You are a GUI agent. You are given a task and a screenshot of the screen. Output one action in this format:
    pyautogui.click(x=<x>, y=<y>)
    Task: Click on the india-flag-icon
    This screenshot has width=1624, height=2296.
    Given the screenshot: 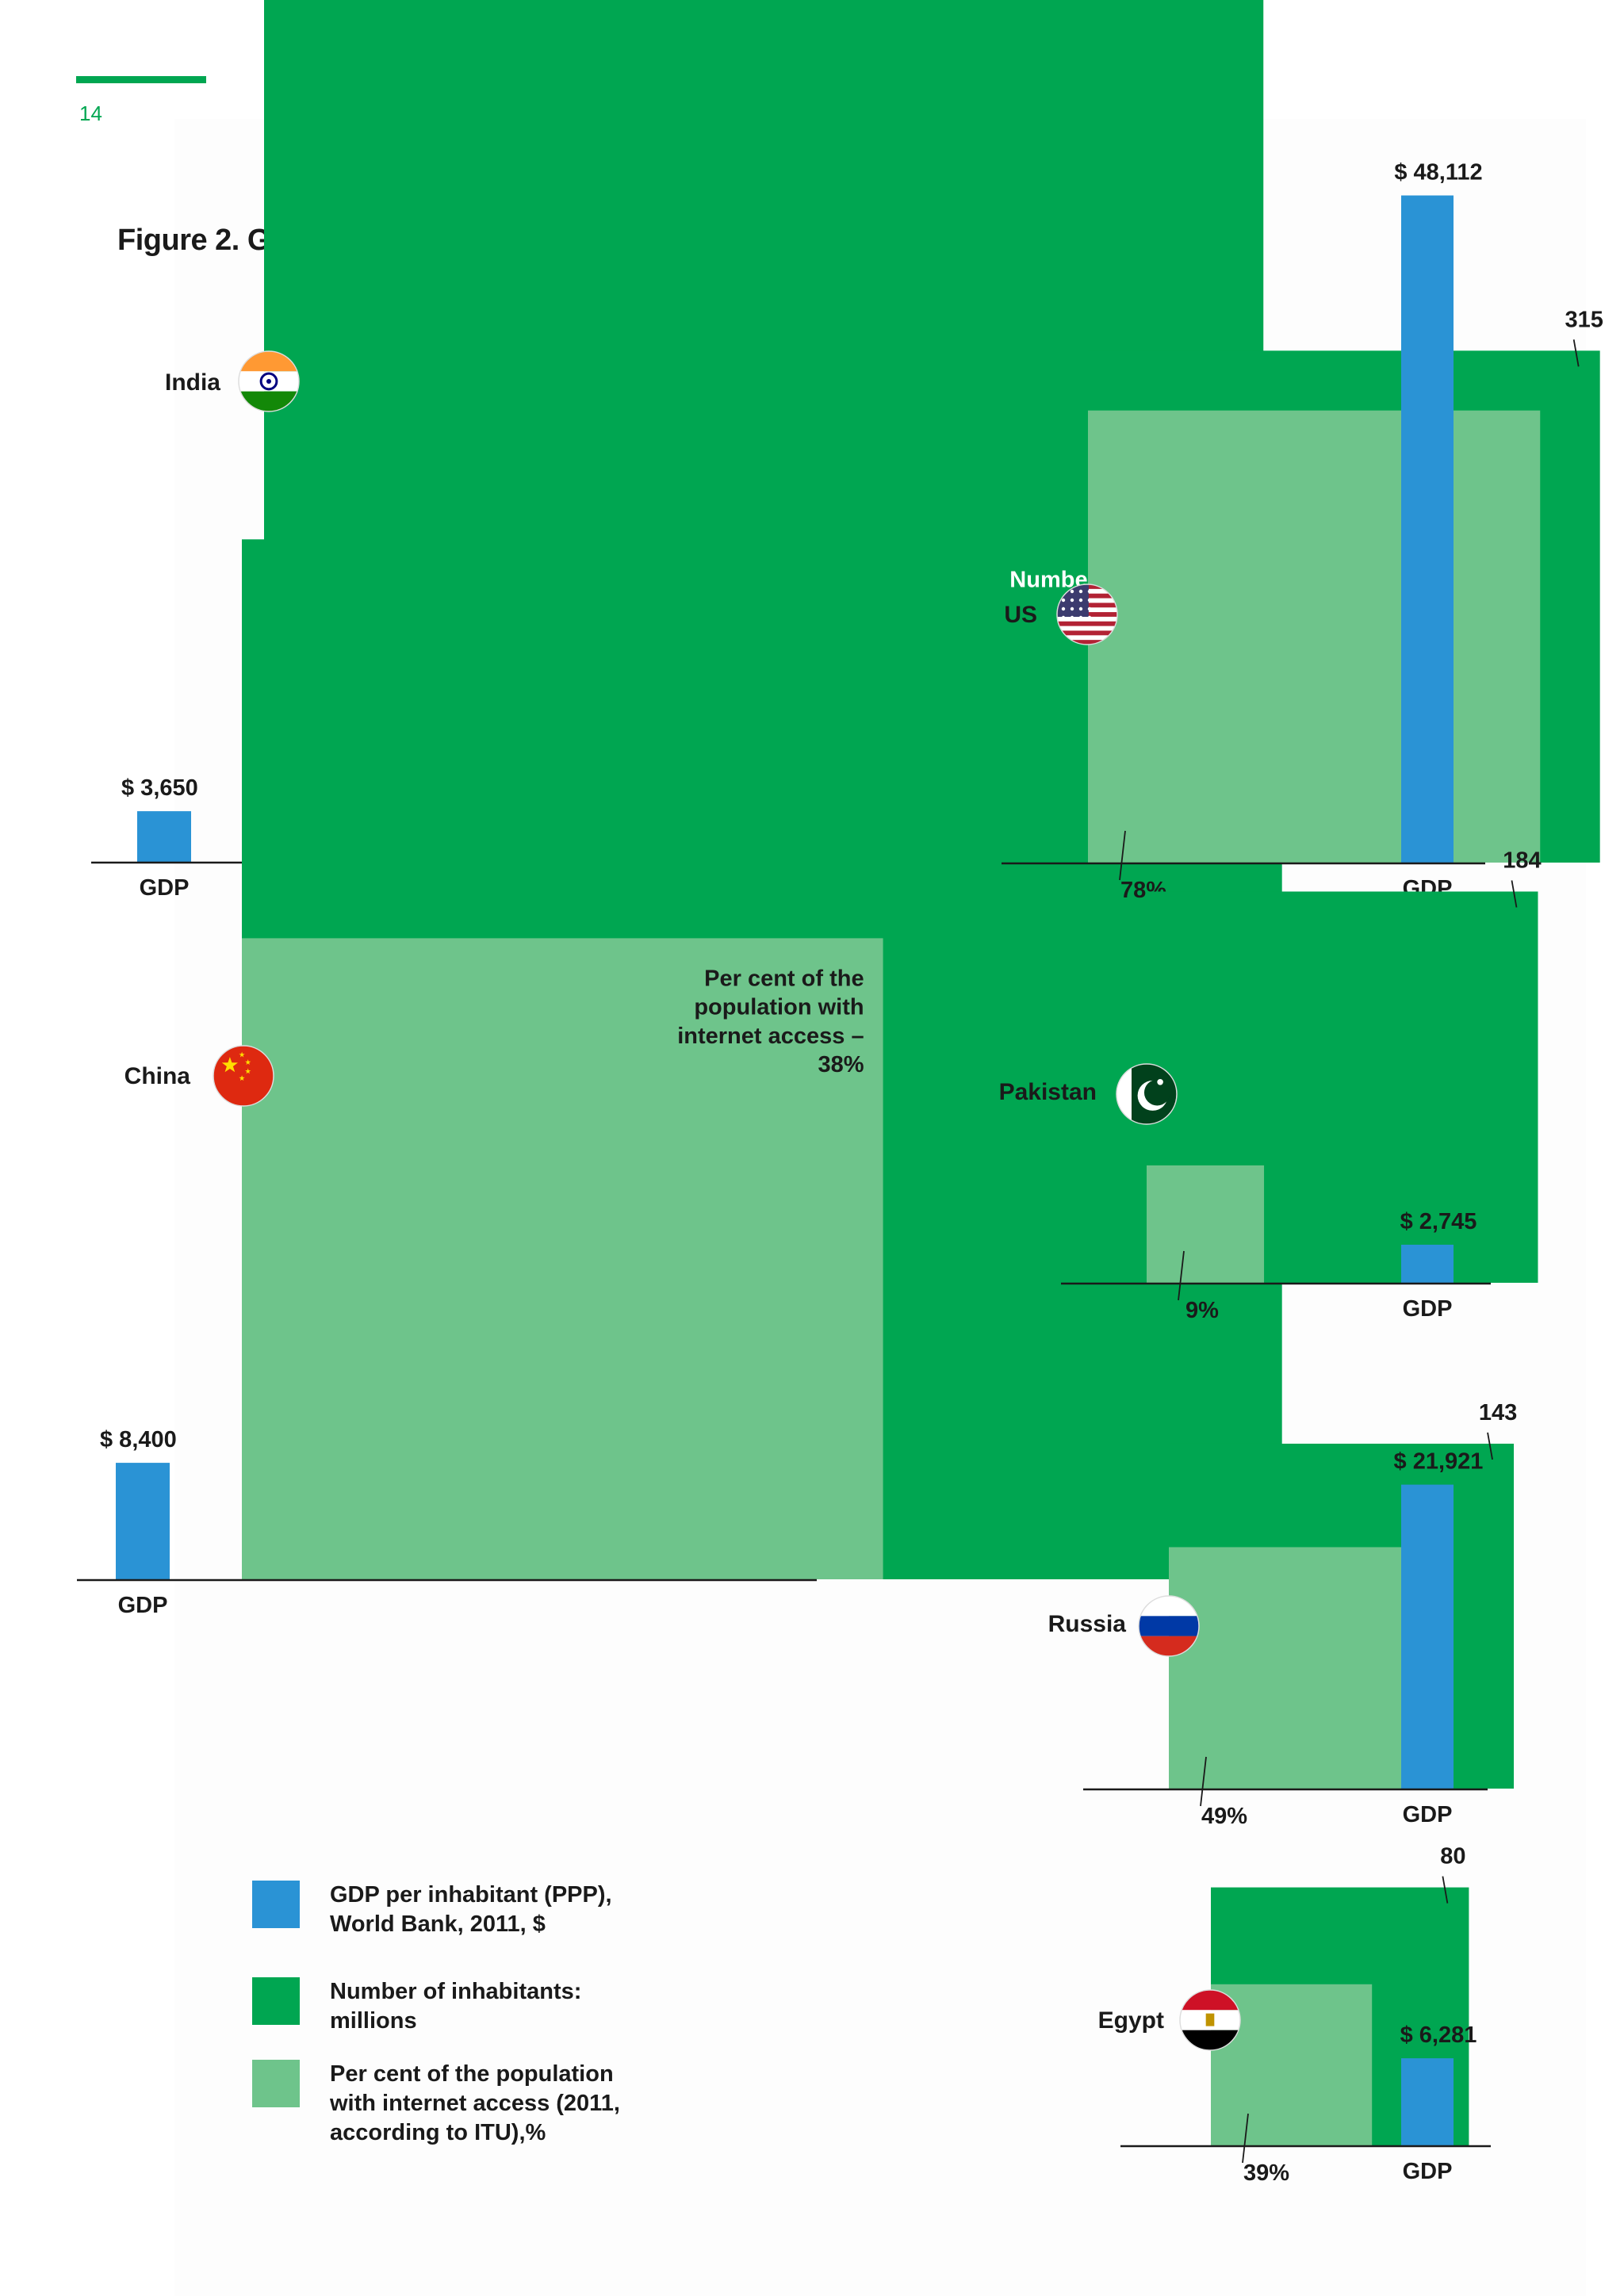 What is the action you would take?
    pyautogui.click(x=269, y=381)
    